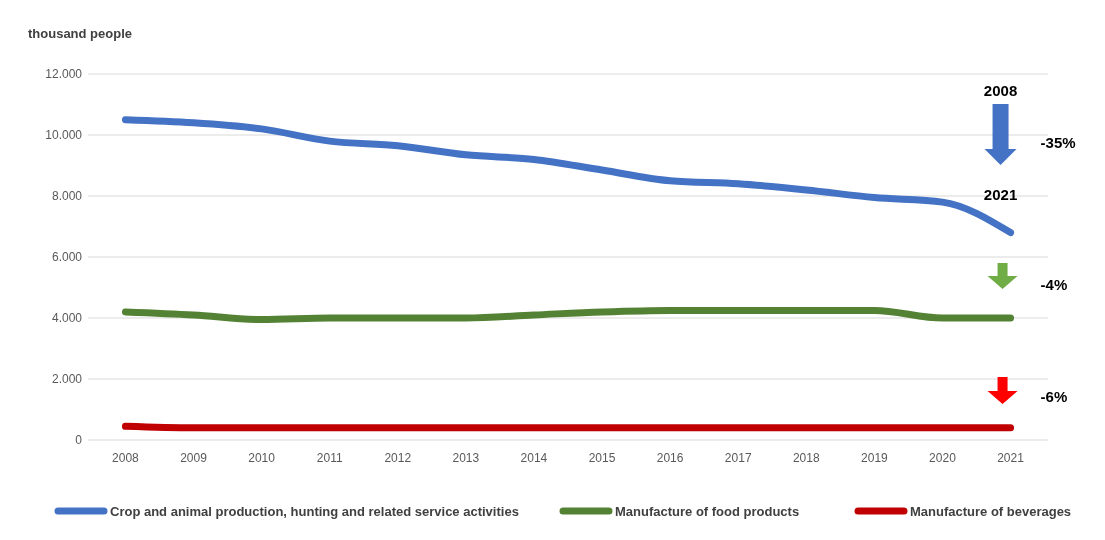 The image size is (1105, 540). I want to click on annotation: -4%, so click(1054, 284).